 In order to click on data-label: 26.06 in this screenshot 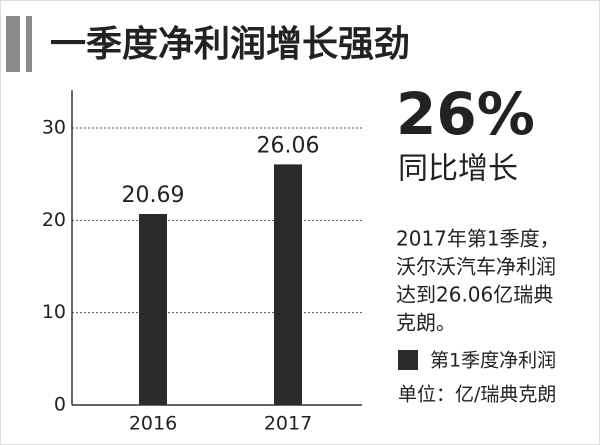, I will do `click(288, 145)`.